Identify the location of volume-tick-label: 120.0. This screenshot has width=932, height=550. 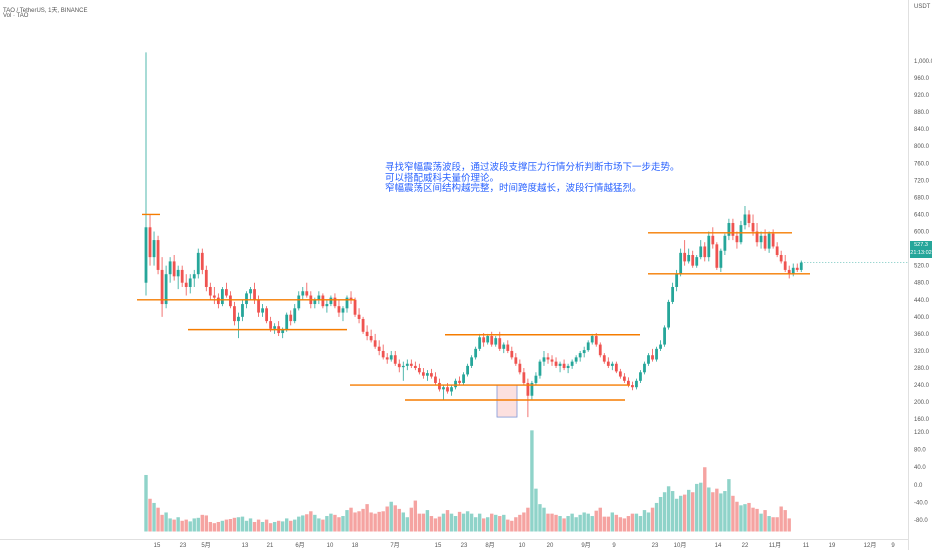
(922, 433).